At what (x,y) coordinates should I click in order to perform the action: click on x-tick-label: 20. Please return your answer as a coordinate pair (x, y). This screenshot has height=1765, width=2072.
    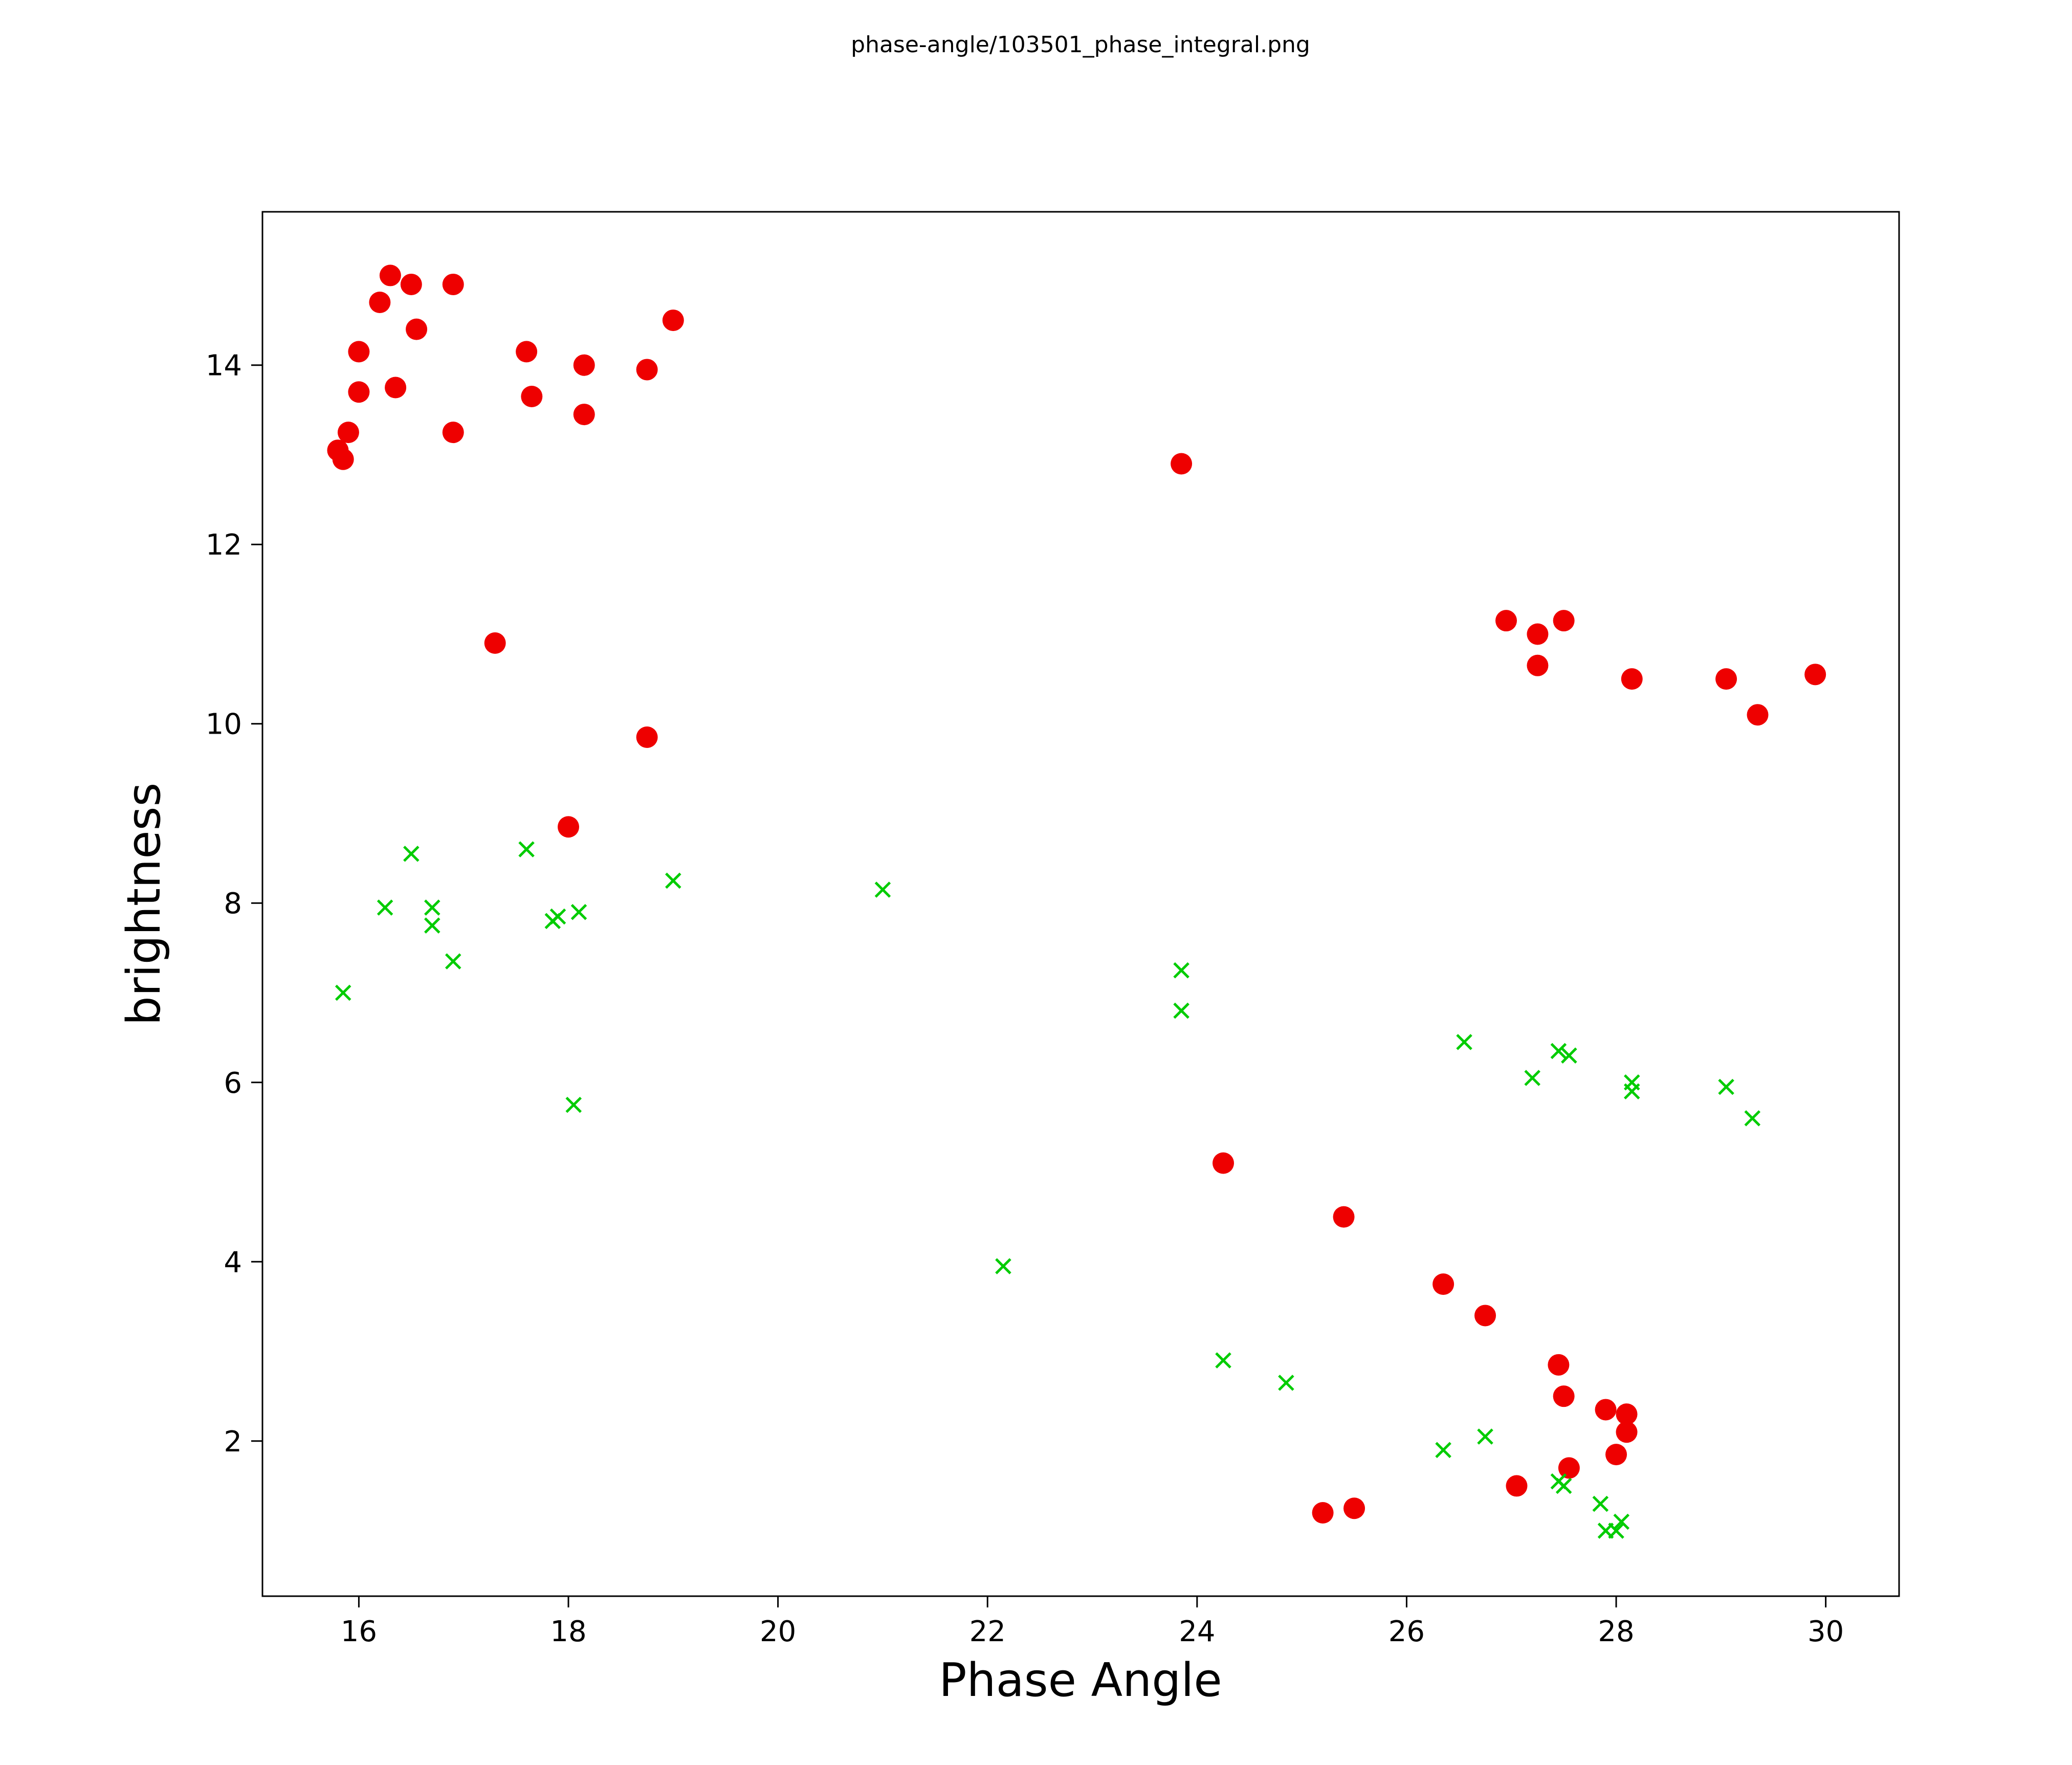
    Looking at the image, I should click on (778, 1632).